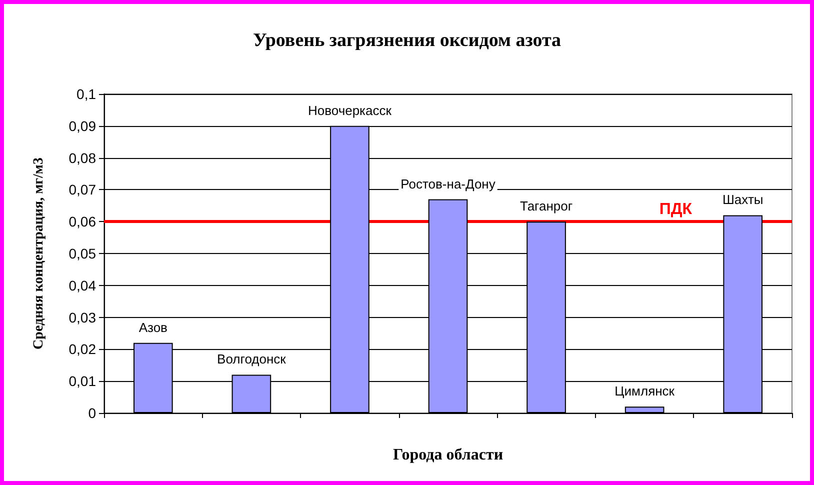  Describe the element at coordinates (251, 359) in the screenshot. I see `x-tick-label: Волгодонск` at that location.